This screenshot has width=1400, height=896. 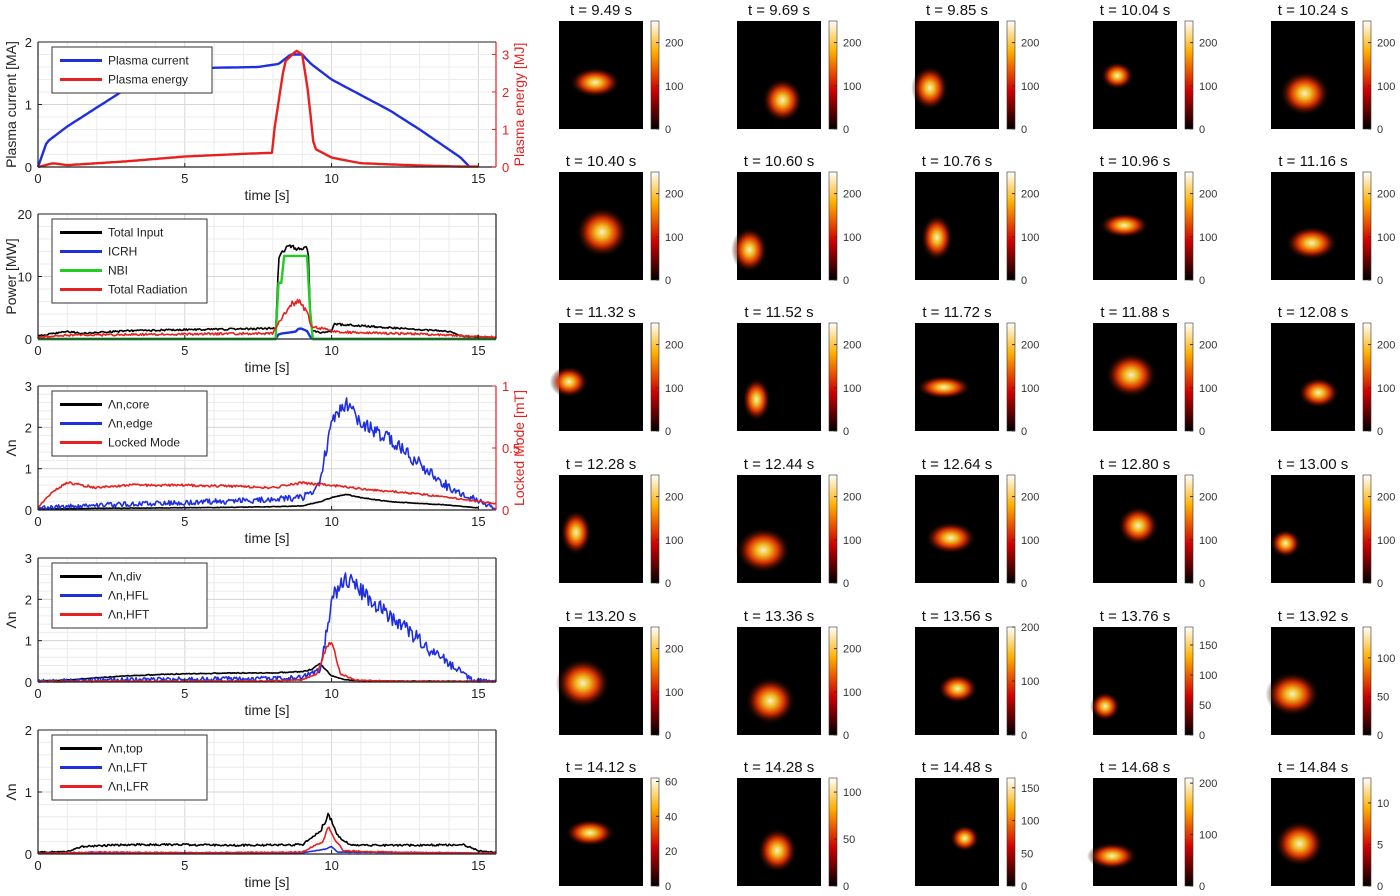 I want to click on frame-title: t = 11.32 s, so click(x=600, y=312).